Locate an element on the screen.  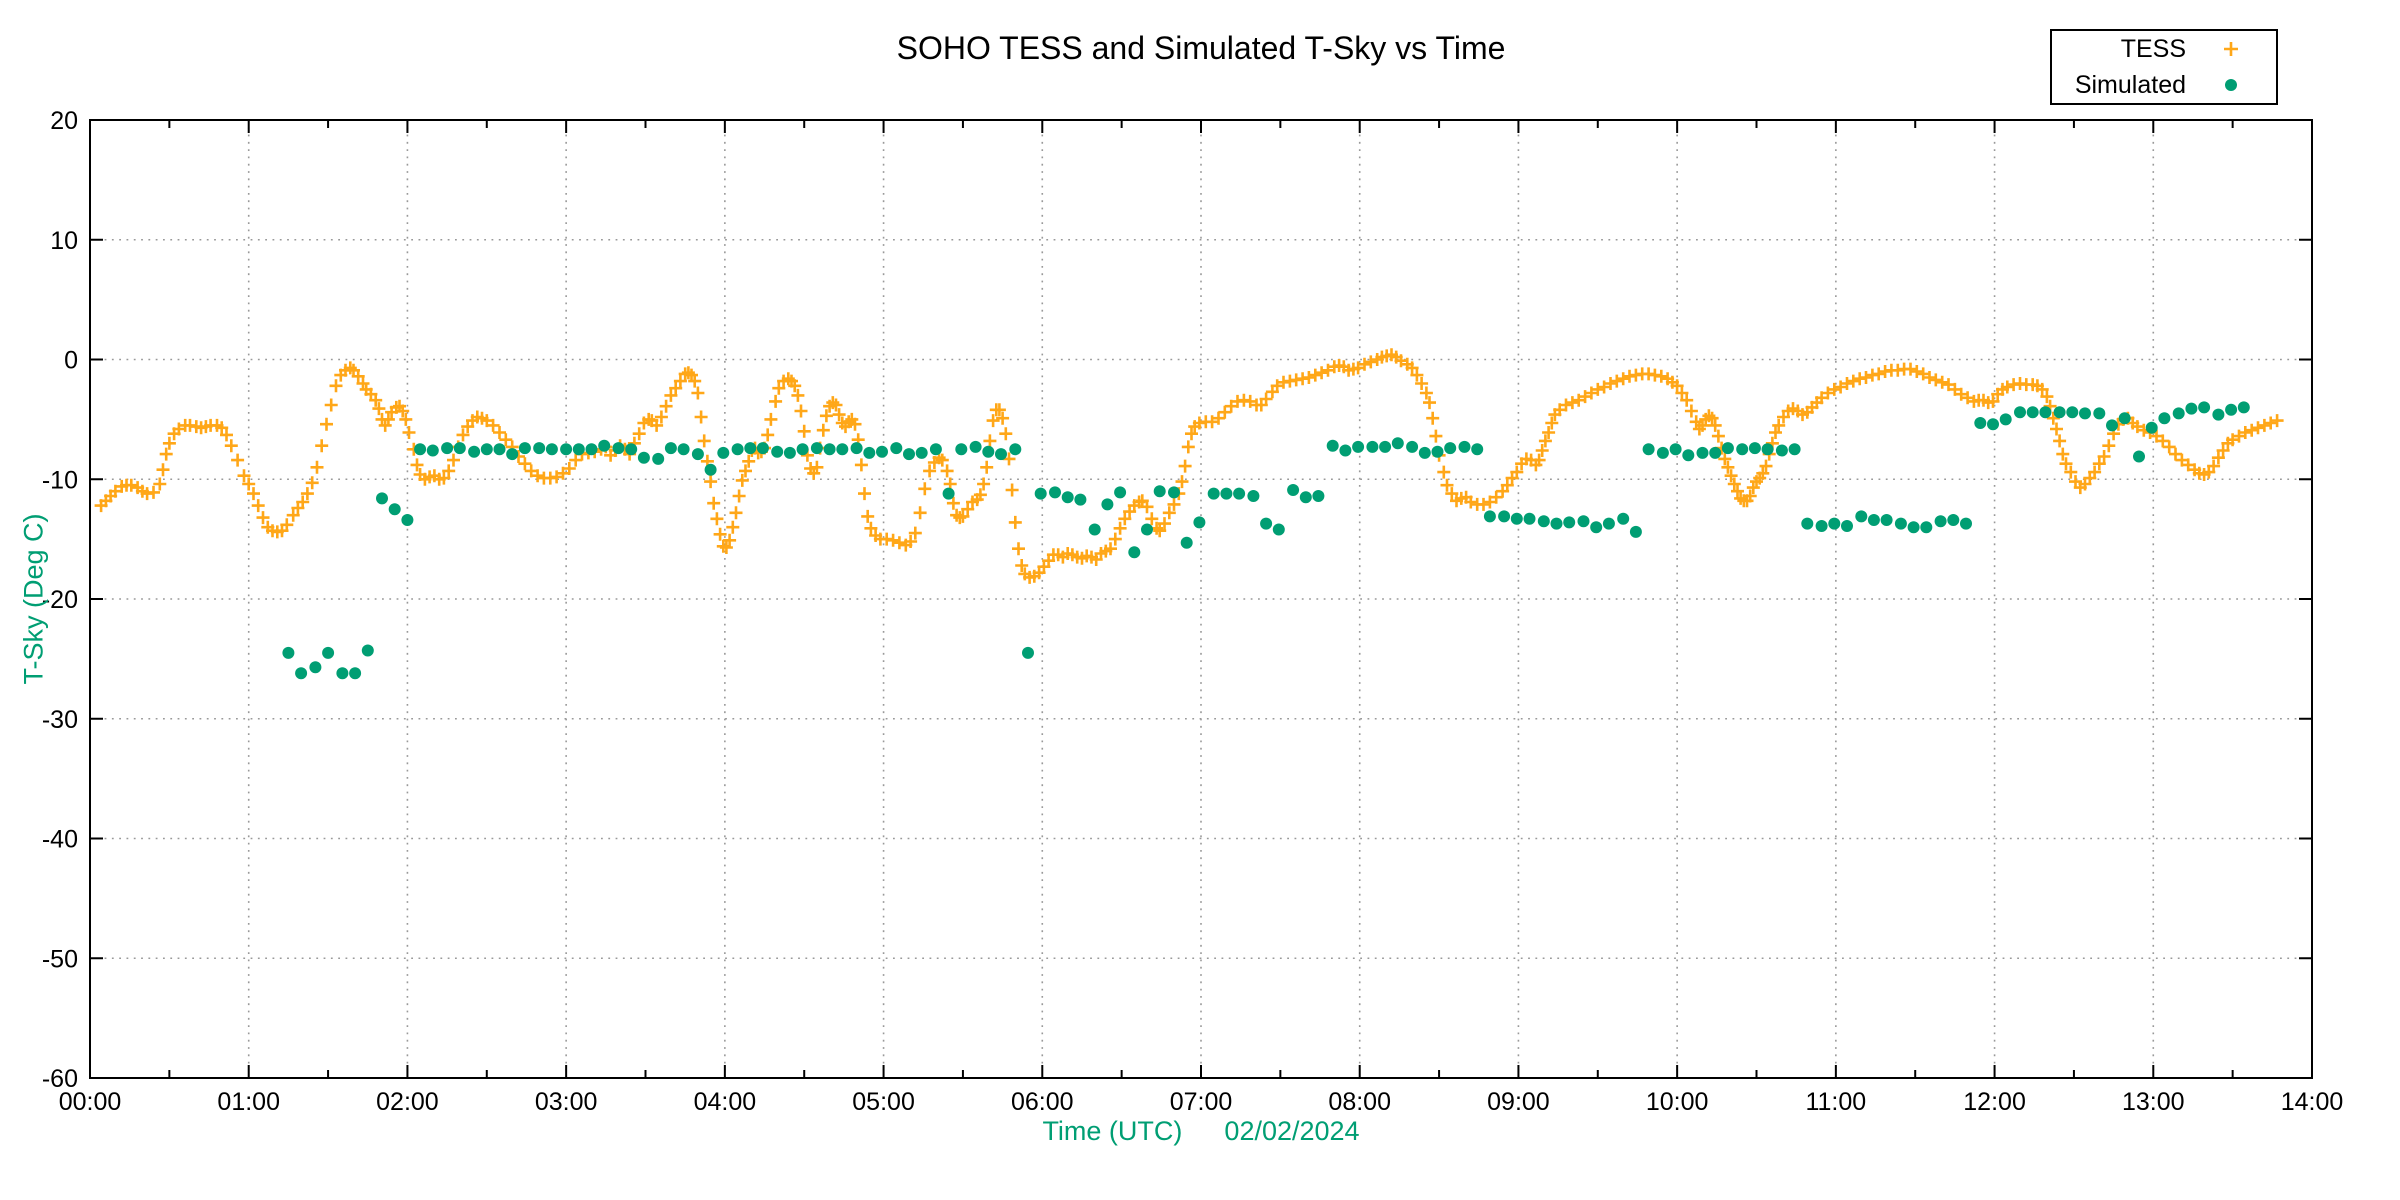
legend-row-simulated: Simulated is located at coordinates (2164, 85).